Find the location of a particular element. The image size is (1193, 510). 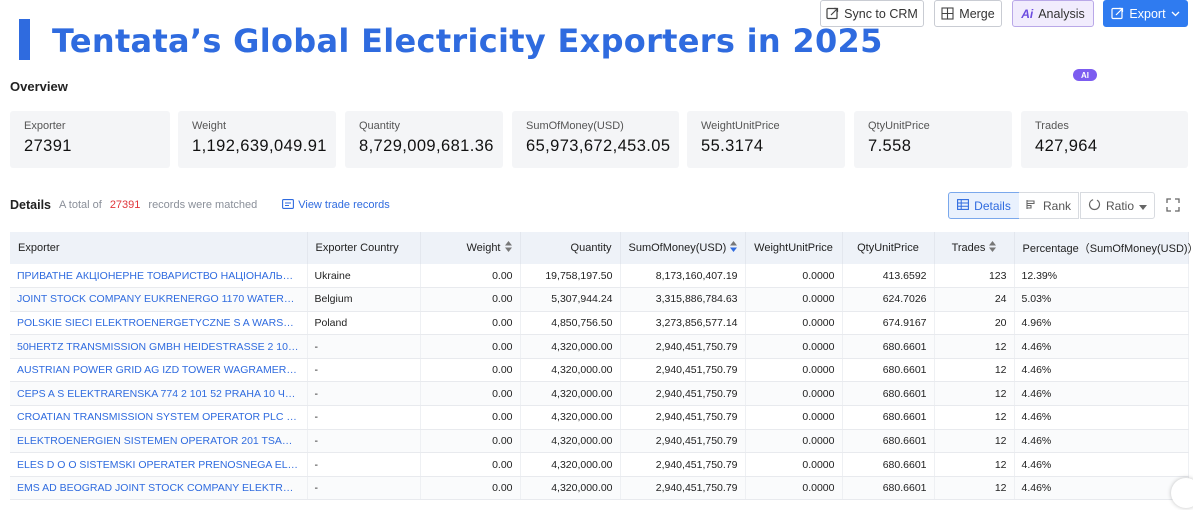

merge-button: Merge is located at coordinates (968, 13).